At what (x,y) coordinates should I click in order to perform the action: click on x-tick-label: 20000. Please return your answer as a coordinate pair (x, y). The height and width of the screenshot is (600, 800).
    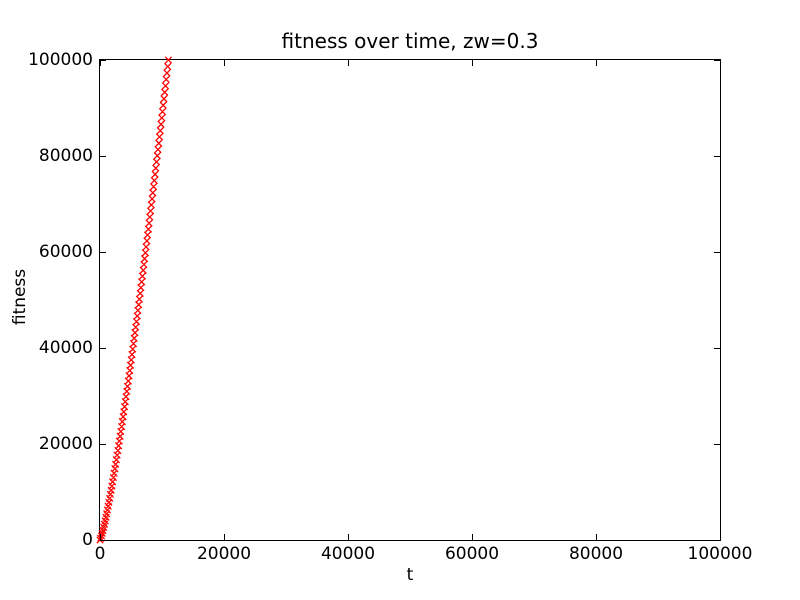
    Looking at the image, I should click on (224, 554).